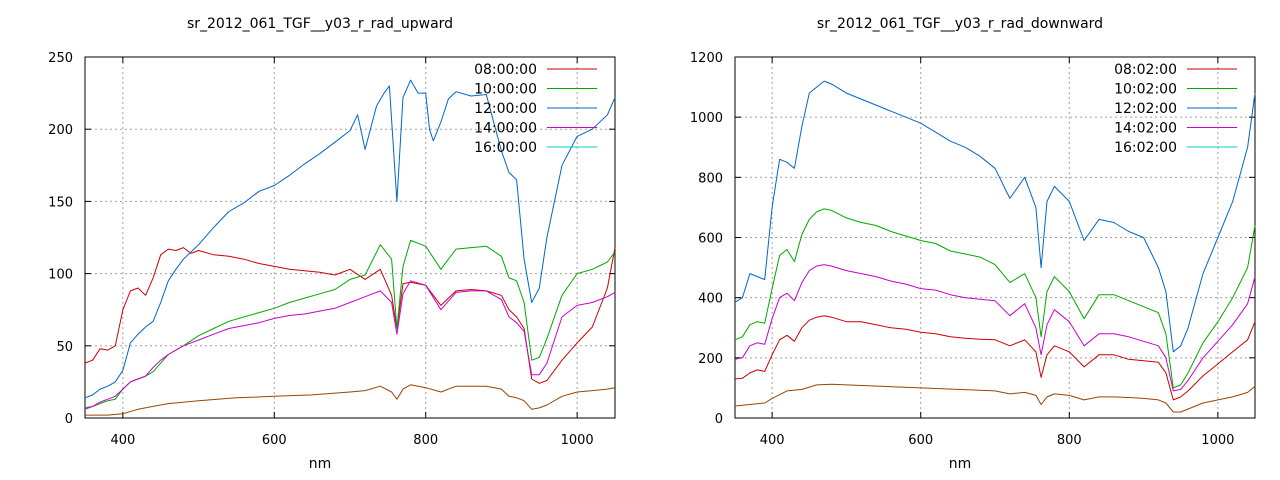 The image size is (1280, 480). What do you see at coordinates (710, 299) in the screenshot?
I see `y-tick-label: 400` at bounding box center [710, 299].